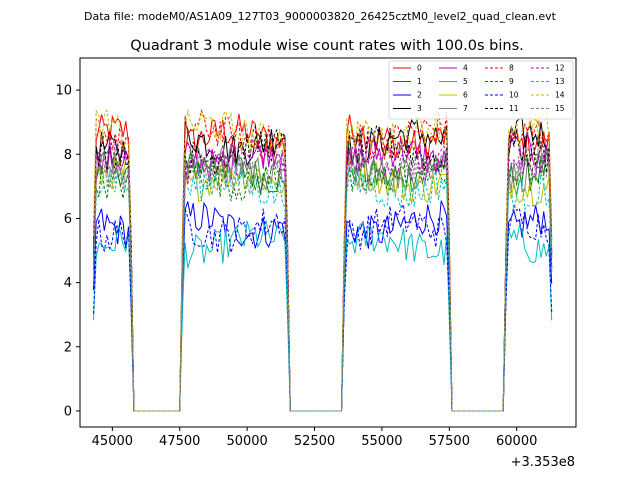 The height and width of the screenshot is (480, 640). I want to click on y-tick-label: 2, so click(68, 347).